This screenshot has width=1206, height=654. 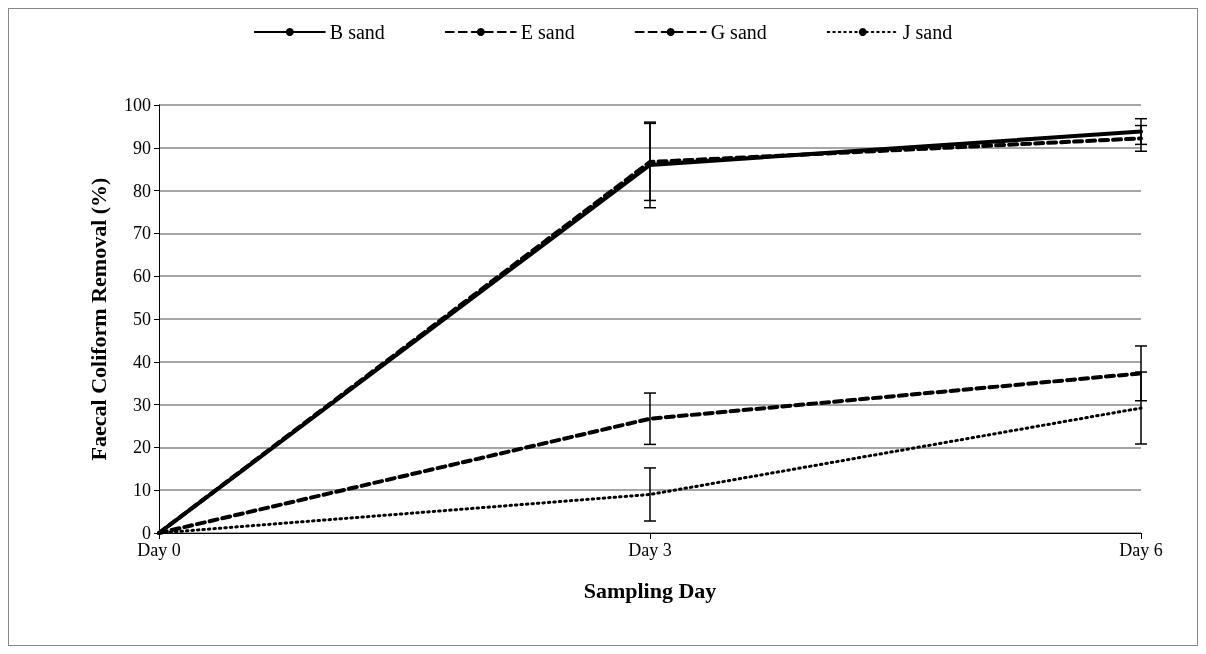 What do you see at coordinates (142, 190) in the screenshot?
I see `y-tick-label: 80` at bounding box center [142, 190].